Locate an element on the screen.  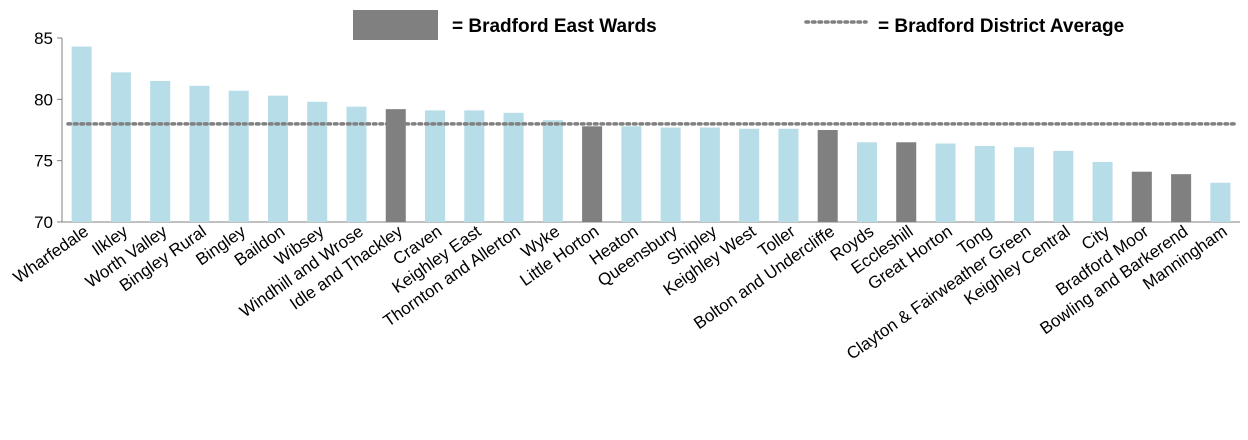
legend-average-label: = Bradford District Average is located at coordinates (1001, 26).